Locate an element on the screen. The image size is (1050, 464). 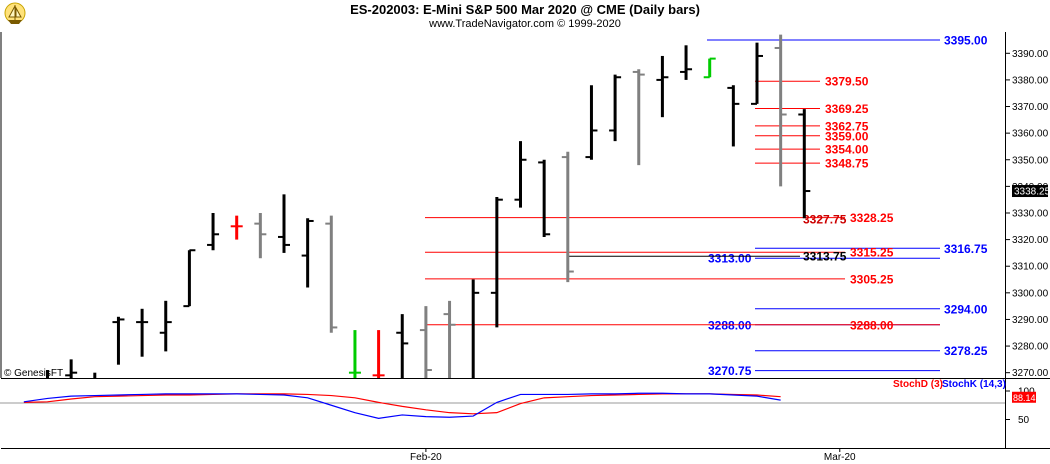
price-tick-label: 3390.00 is located at coordinates (1030, 54).